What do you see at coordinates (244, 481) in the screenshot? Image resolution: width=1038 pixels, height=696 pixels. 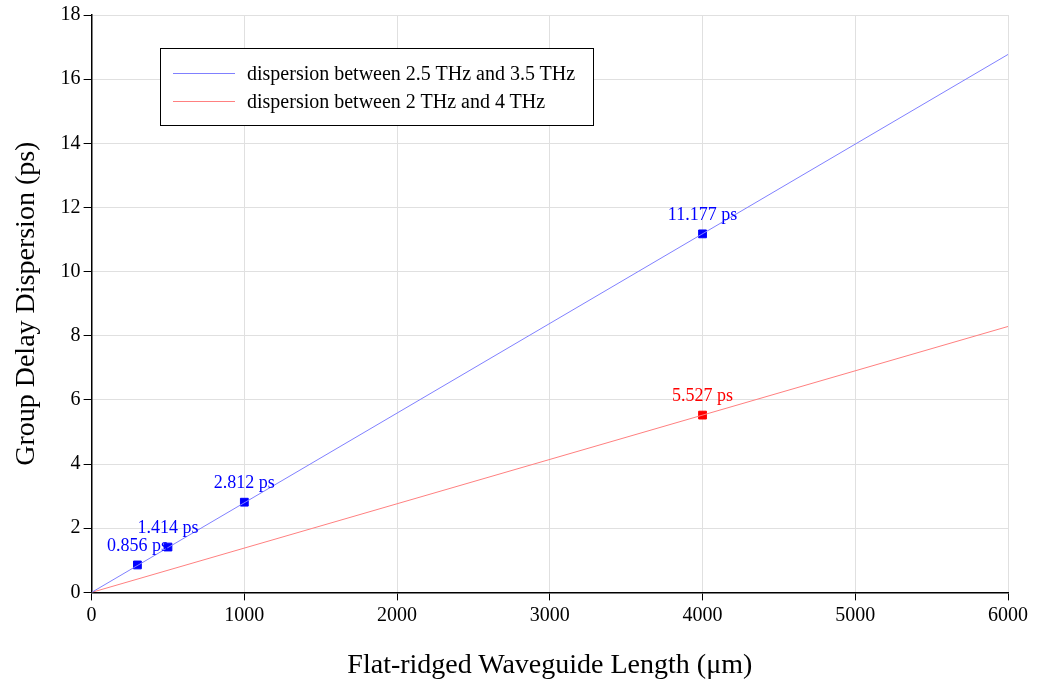 I see `data-label: 2.812 ps` at bounding box center [244, 481].